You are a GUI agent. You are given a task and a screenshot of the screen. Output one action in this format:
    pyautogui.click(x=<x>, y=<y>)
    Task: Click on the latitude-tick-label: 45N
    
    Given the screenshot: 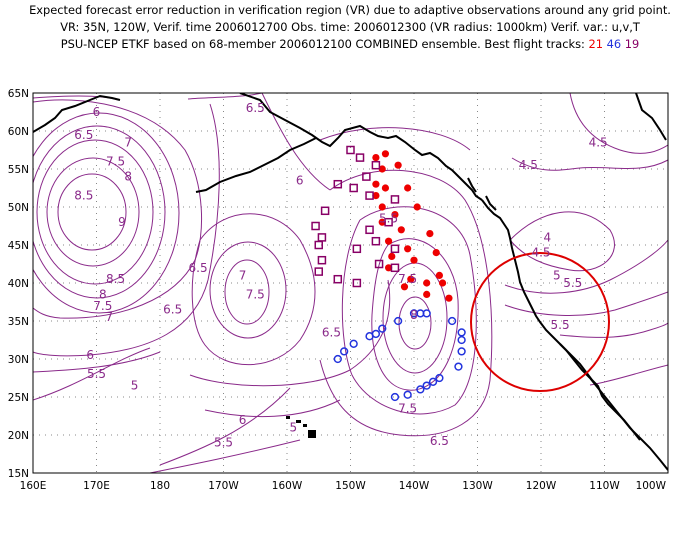 What is the action you would take?
    pyautogui.click(x=18, y=246)
    